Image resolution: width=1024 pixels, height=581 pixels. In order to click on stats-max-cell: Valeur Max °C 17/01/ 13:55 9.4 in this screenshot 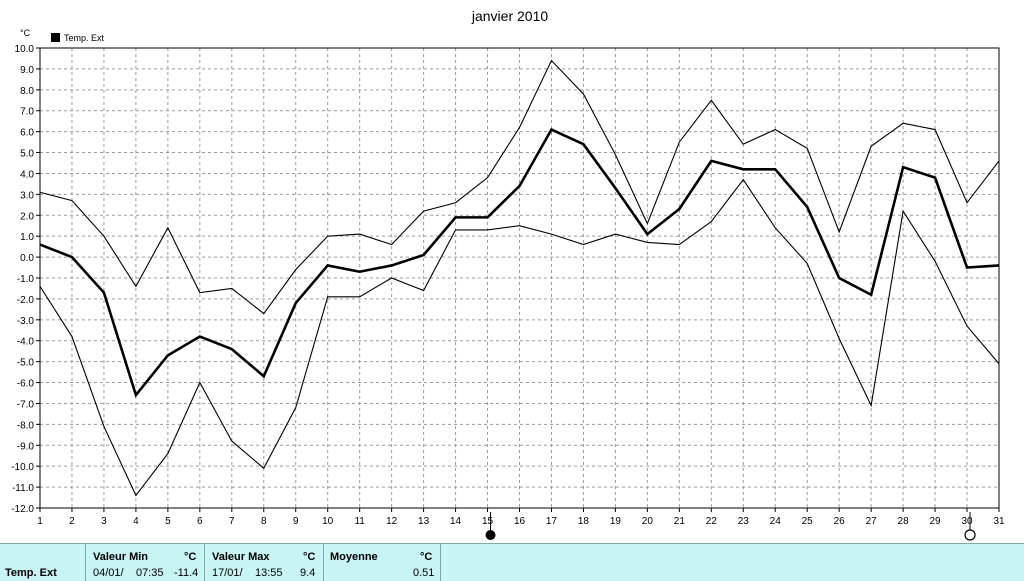, I will do `click(264, 562)`.